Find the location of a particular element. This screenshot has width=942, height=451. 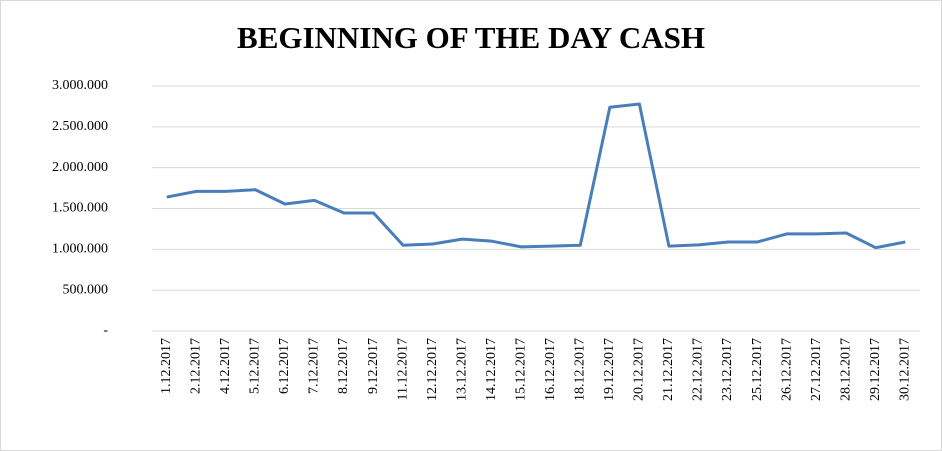

x-tick-label: 25.12.2017 is located at coordinates (757, 369).